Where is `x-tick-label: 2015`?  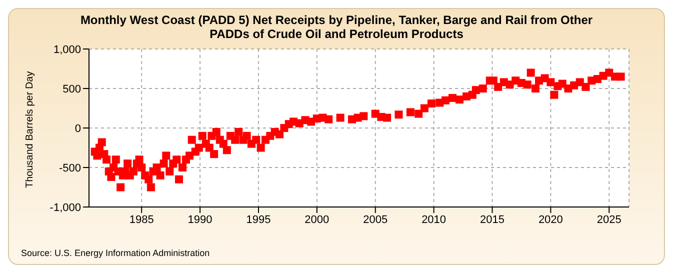
x-tick-label: 2015 is located at coordinates (492, 220).